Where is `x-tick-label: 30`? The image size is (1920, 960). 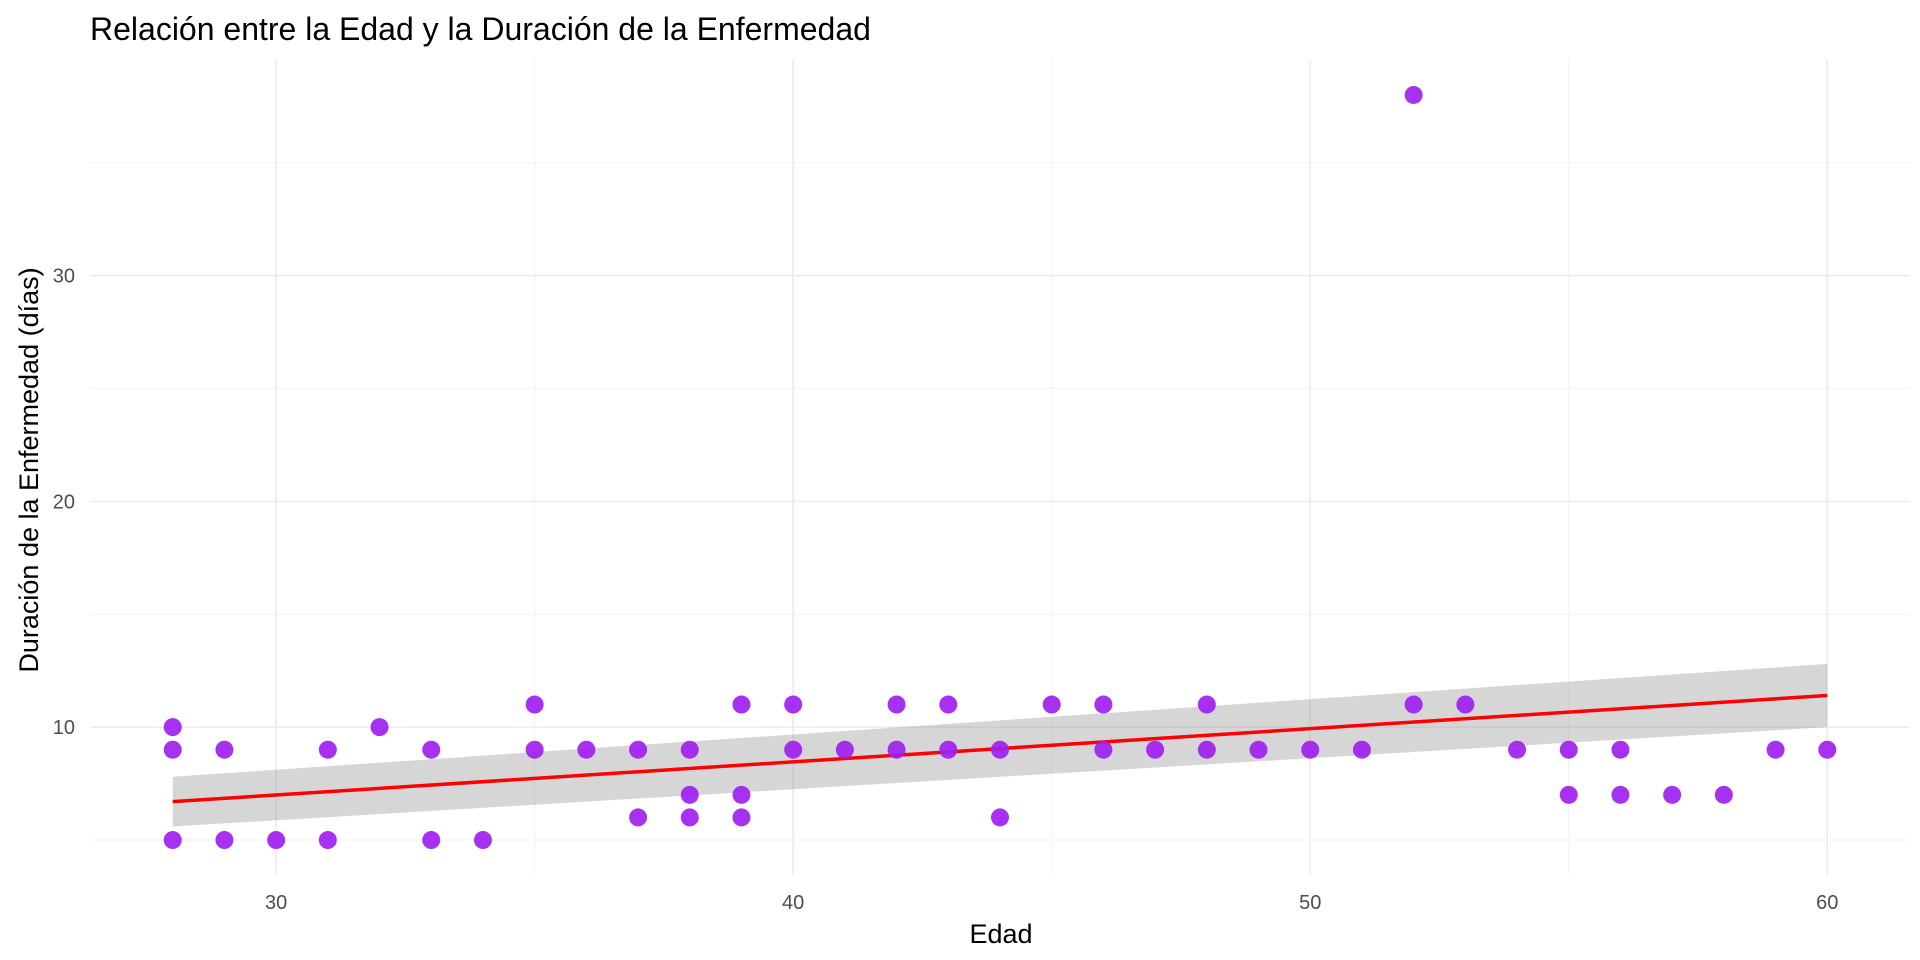
x-tick-label: 30 is located at coordinates (276, 903).